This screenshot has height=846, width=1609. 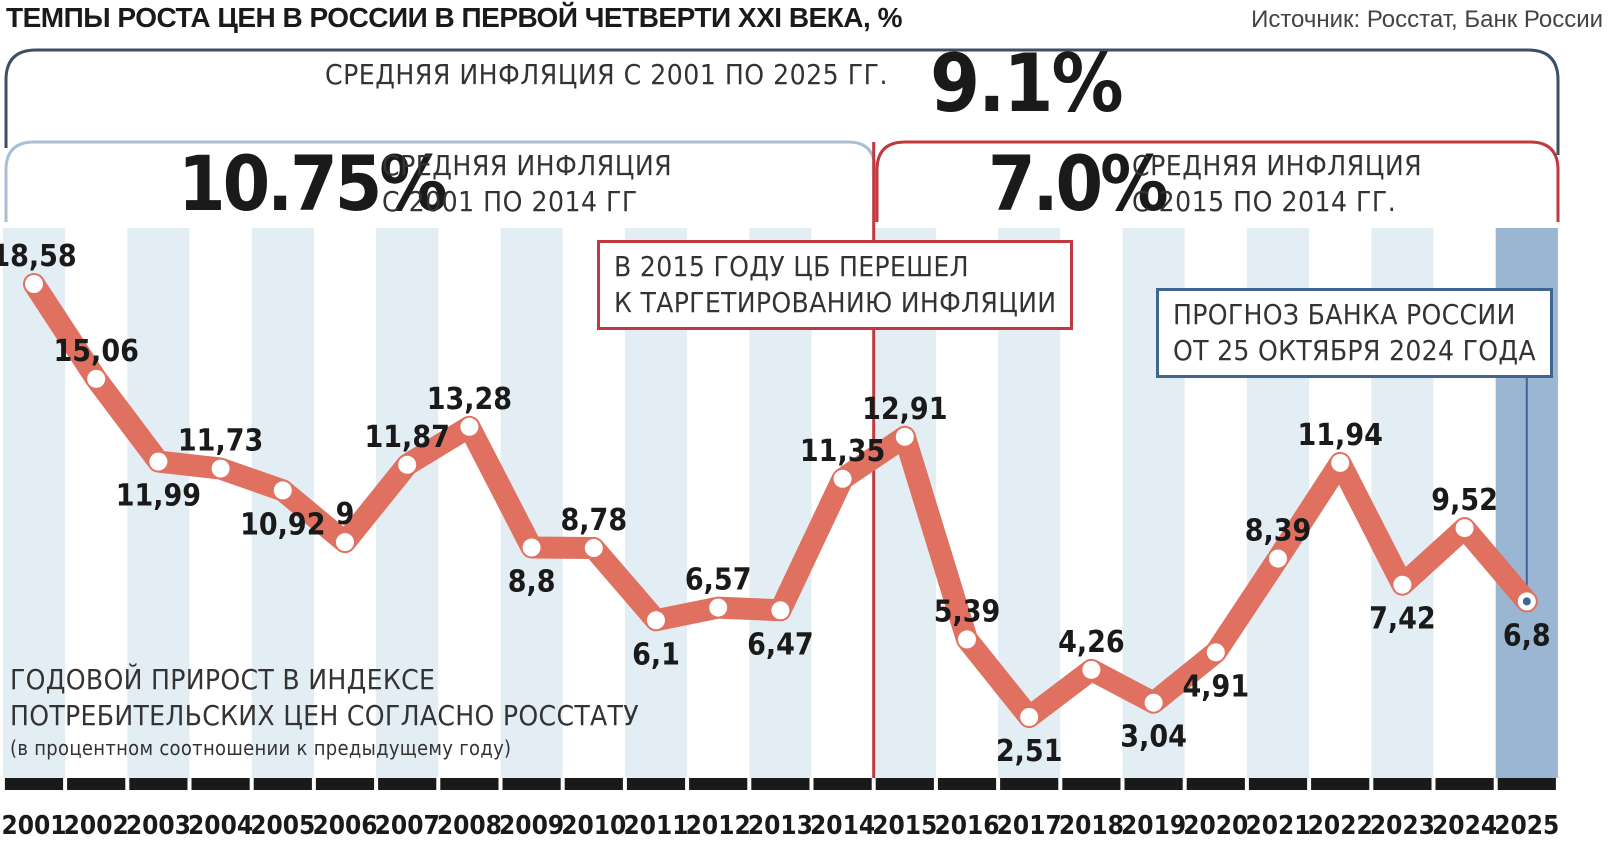 I want to click on x-tick-label: 2023, so click(x=1402, y=826).